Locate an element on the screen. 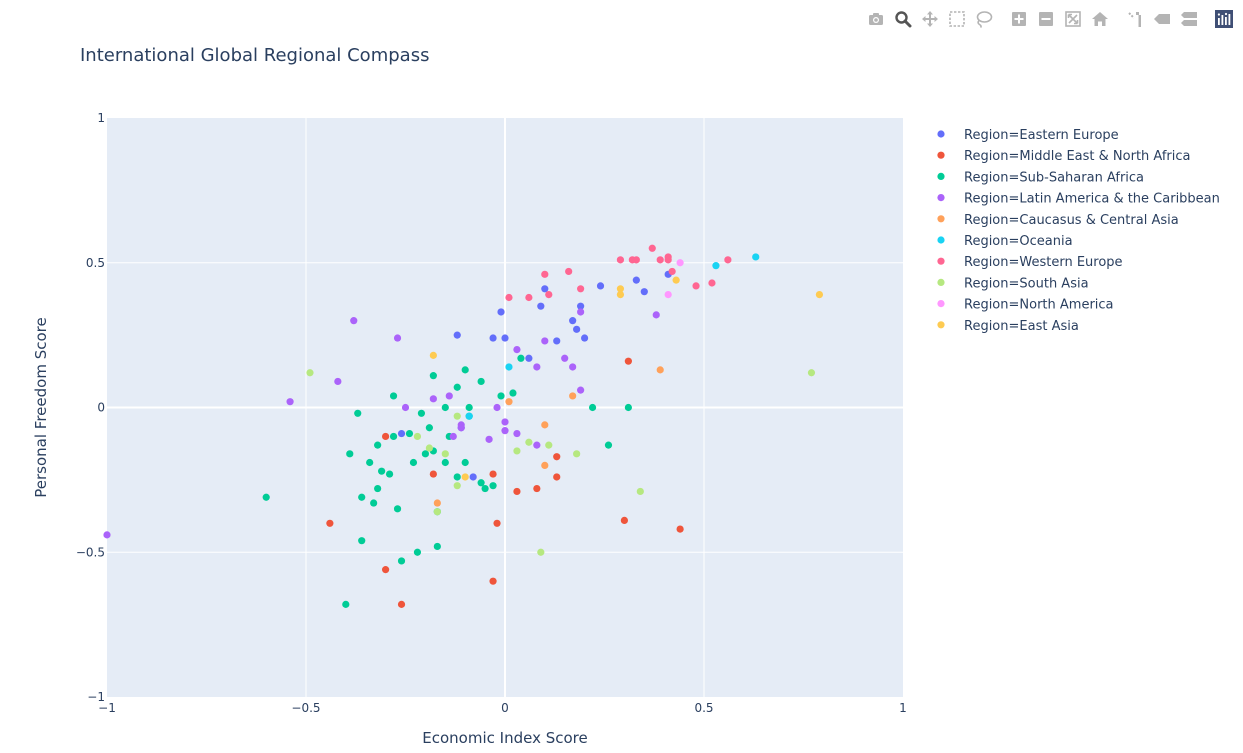 This screenshot has width=1243, height=753. legend-item: Region=Oceania is located at coordinates (1005, 241).